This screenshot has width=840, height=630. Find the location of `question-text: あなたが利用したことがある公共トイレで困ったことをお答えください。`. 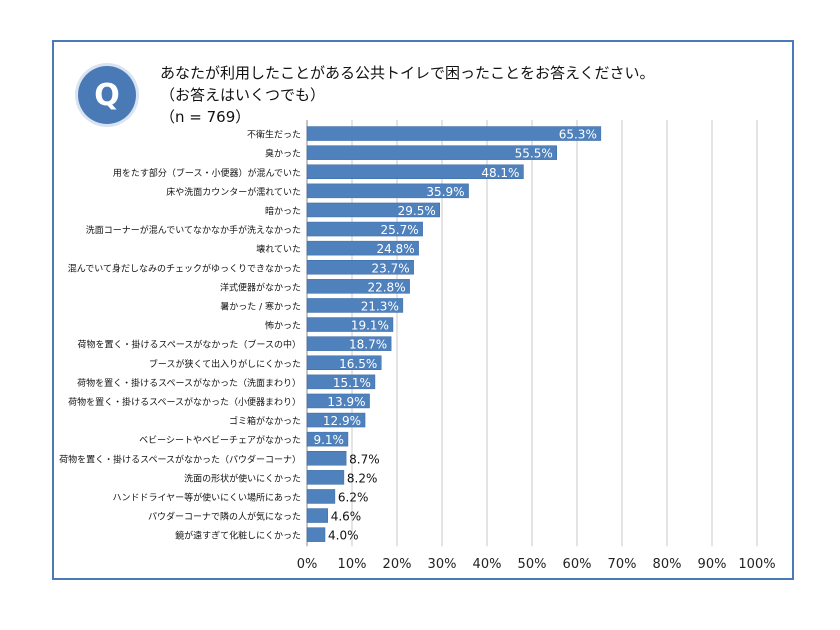

question-text: あなたが利用したことがある公共トイレで困ったことをお答えください。 is located at coordinates (407, 73).